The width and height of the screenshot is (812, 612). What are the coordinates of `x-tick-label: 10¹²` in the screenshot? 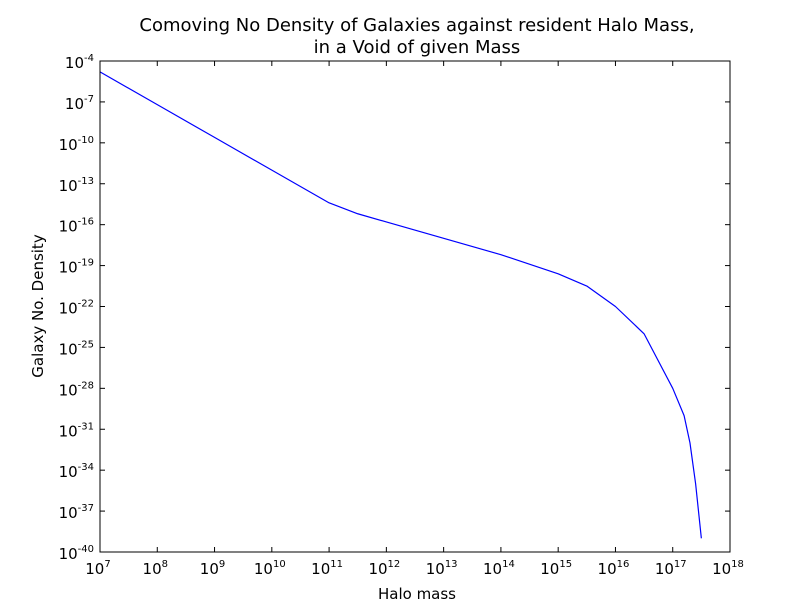 It's located at (384, 568).